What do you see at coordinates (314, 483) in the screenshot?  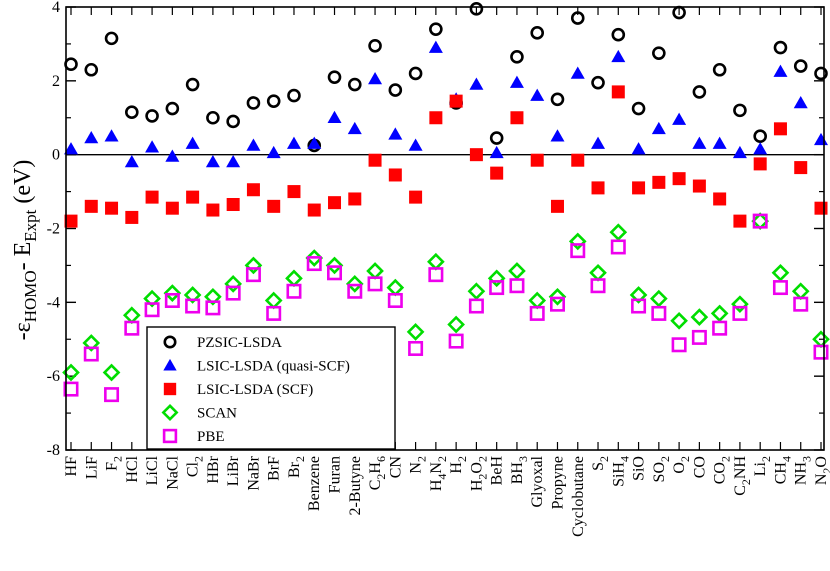 I see `x-tick-label-text: Benzene` at bounding box center [314, 483].